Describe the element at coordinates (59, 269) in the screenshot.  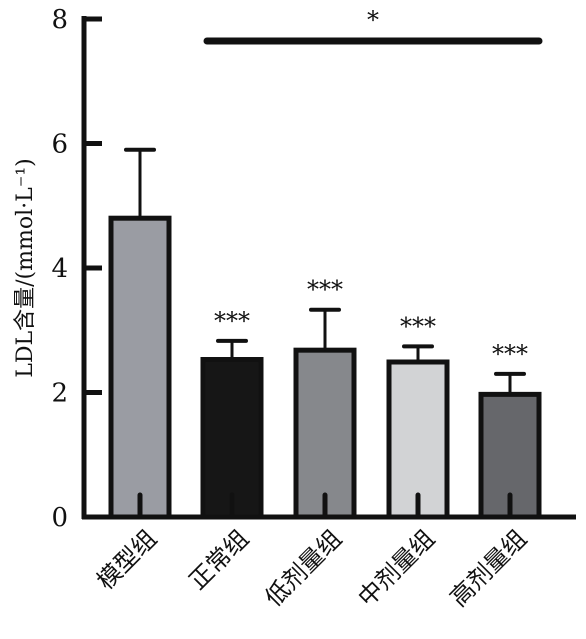
I see `y-tick-label: 4` at that location.